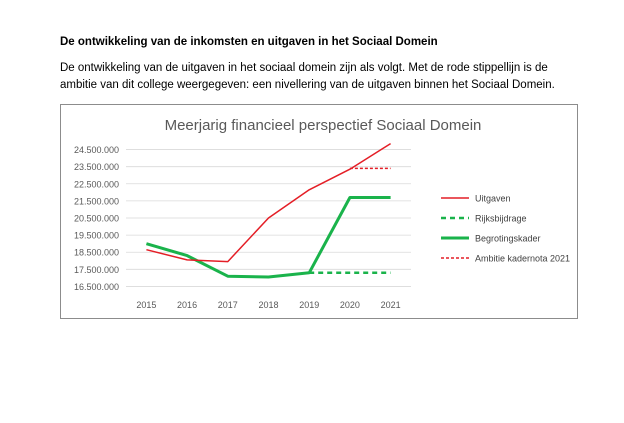  Describe the element at coordinates (96, 236) in the screenshot. I see `y-tick-label: 19.500.000` at that location.